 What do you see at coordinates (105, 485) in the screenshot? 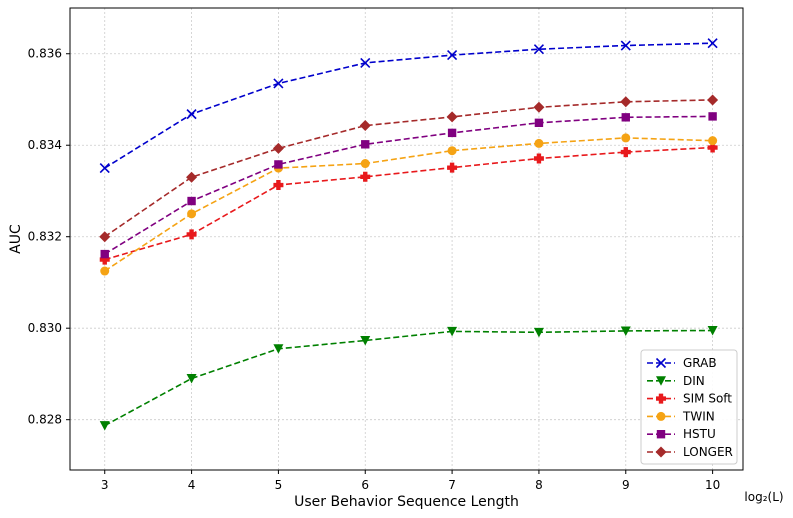
I see `x-tick-label: 3` at bounding box center [105, 485].